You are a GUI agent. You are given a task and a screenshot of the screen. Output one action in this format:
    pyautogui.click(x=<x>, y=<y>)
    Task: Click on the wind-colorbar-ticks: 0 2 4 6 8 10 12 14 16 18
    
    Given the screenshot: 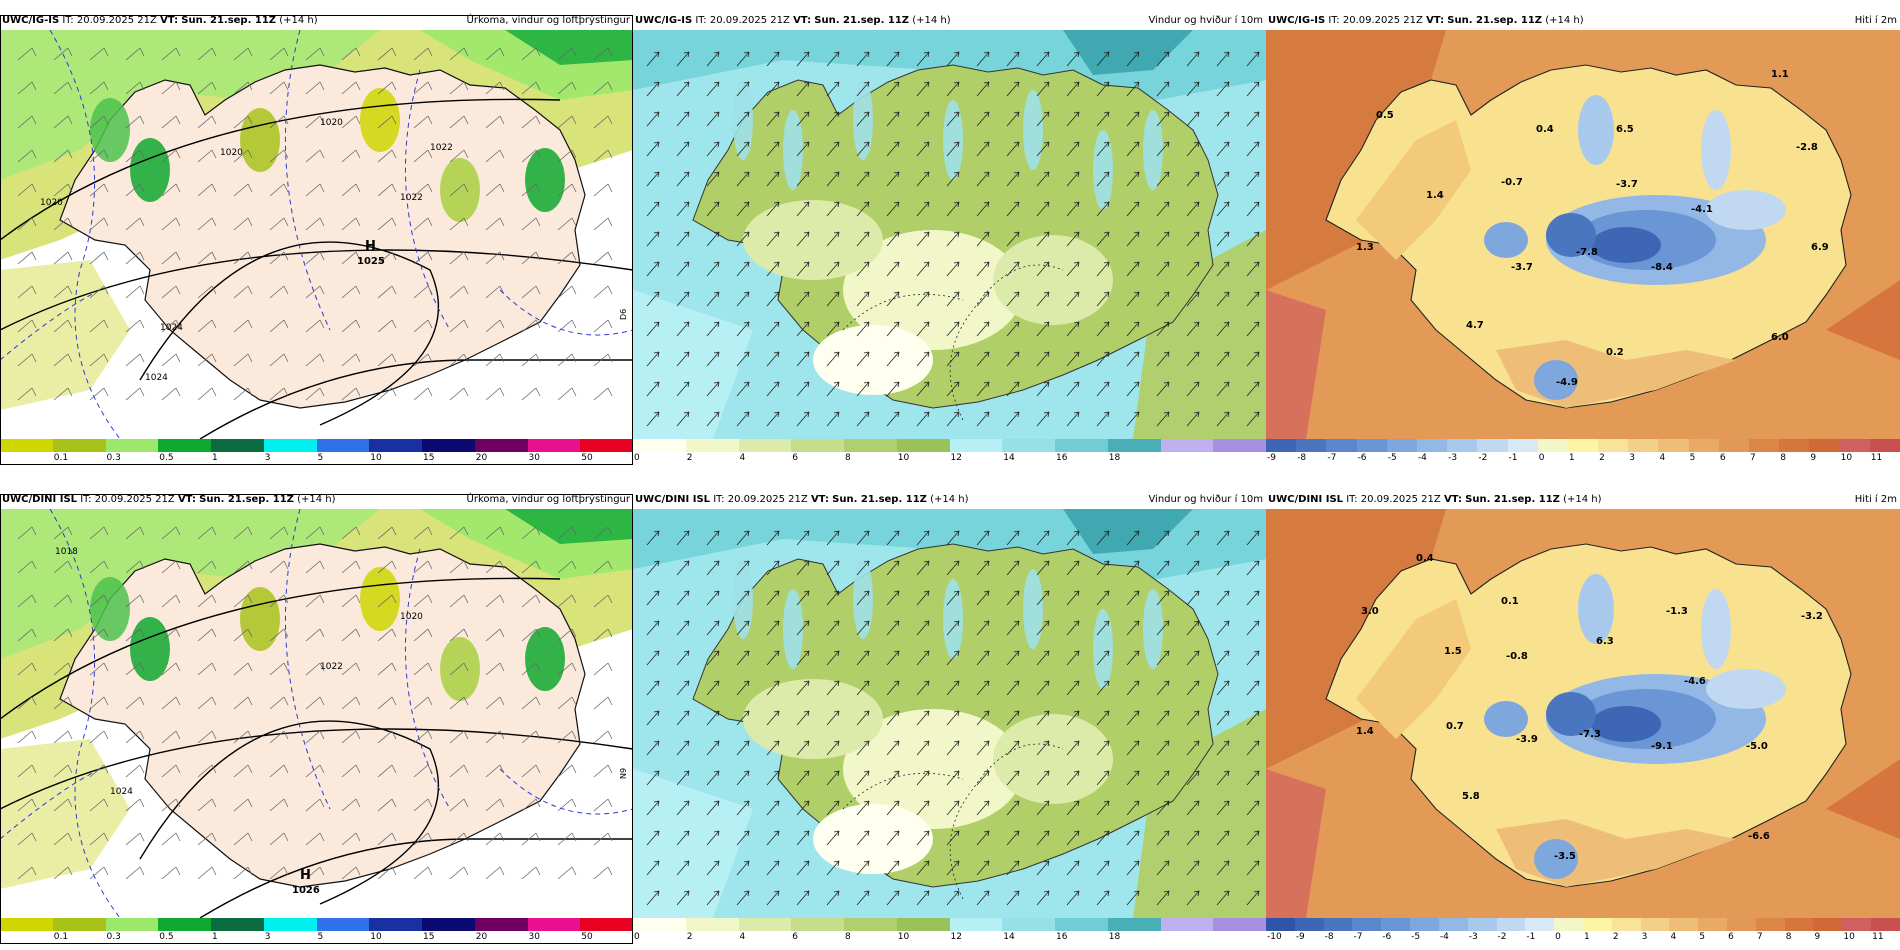 What is the action you would take?
    pyautogui.click(x=949, y=458)
    